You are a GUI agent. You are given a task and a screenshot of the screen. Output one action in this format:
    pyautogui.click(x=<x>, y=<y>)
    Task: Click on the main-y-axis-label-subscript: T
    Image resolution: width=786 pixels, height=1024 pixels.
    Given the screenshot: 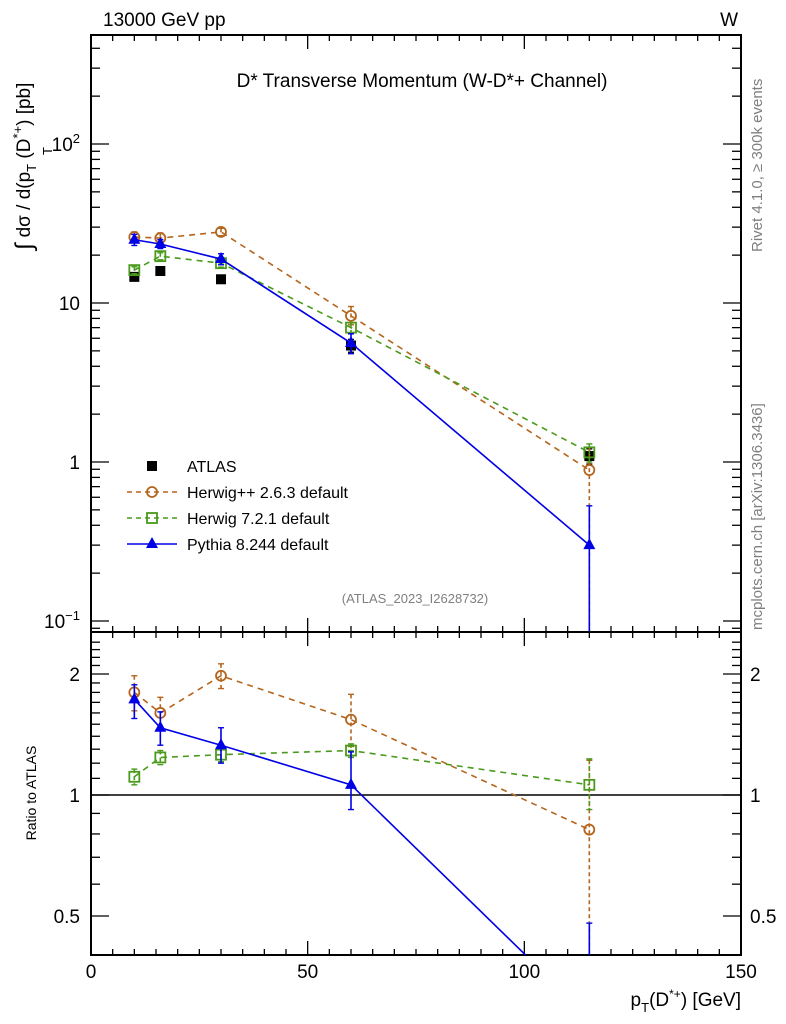 What is the action you would take?
    pyautogui.click(x=47, y=151)
    